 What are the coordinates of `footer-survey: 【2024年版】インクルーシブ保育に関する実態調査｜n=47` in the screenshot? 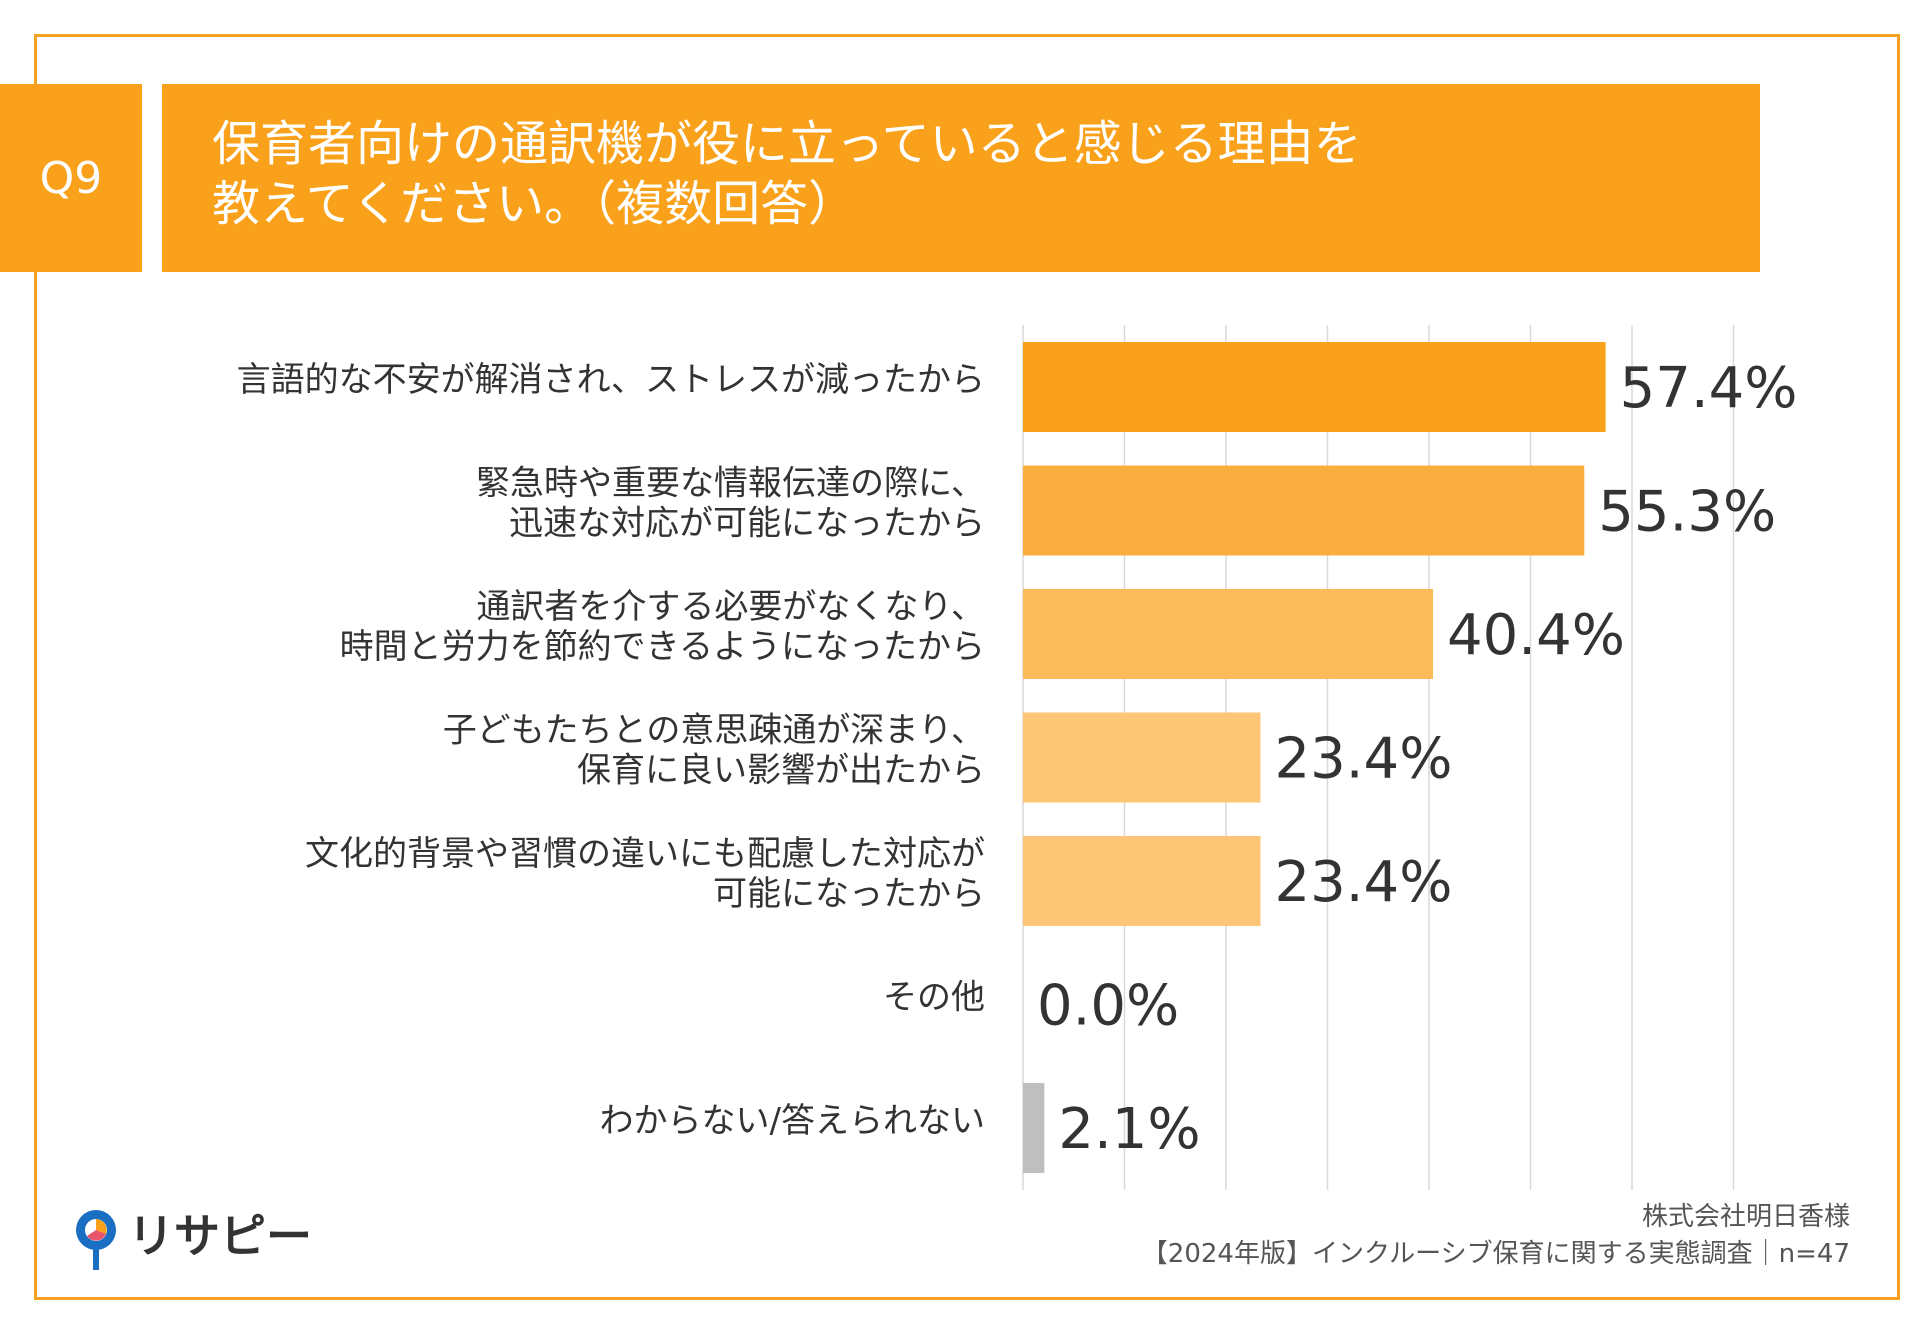 It's located at (1495, 1254).